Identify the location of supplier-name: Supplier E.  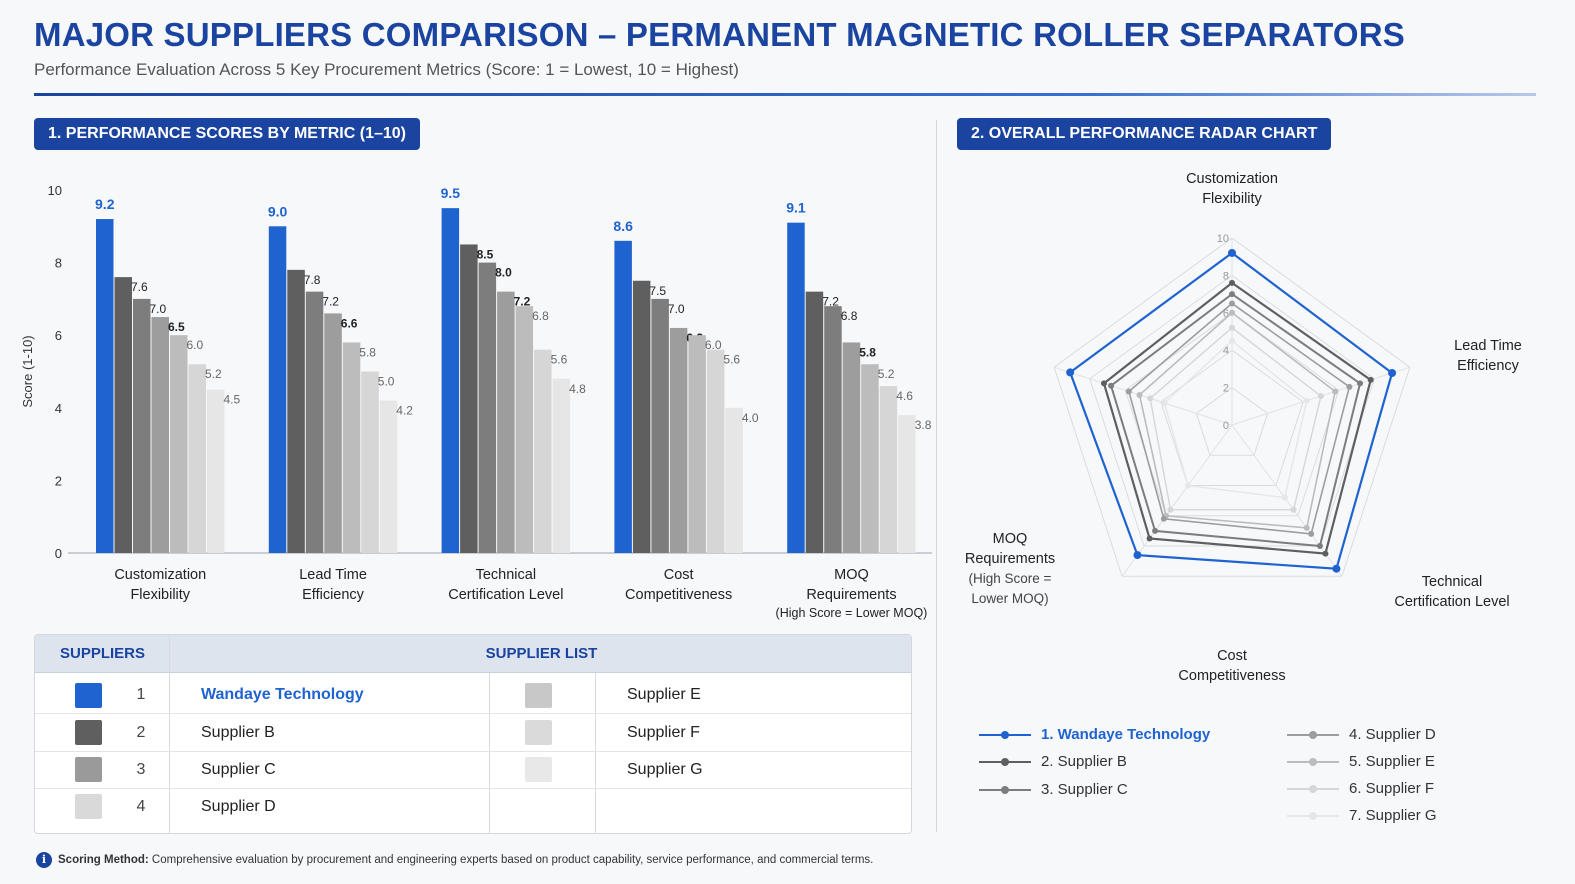
(664, 694).